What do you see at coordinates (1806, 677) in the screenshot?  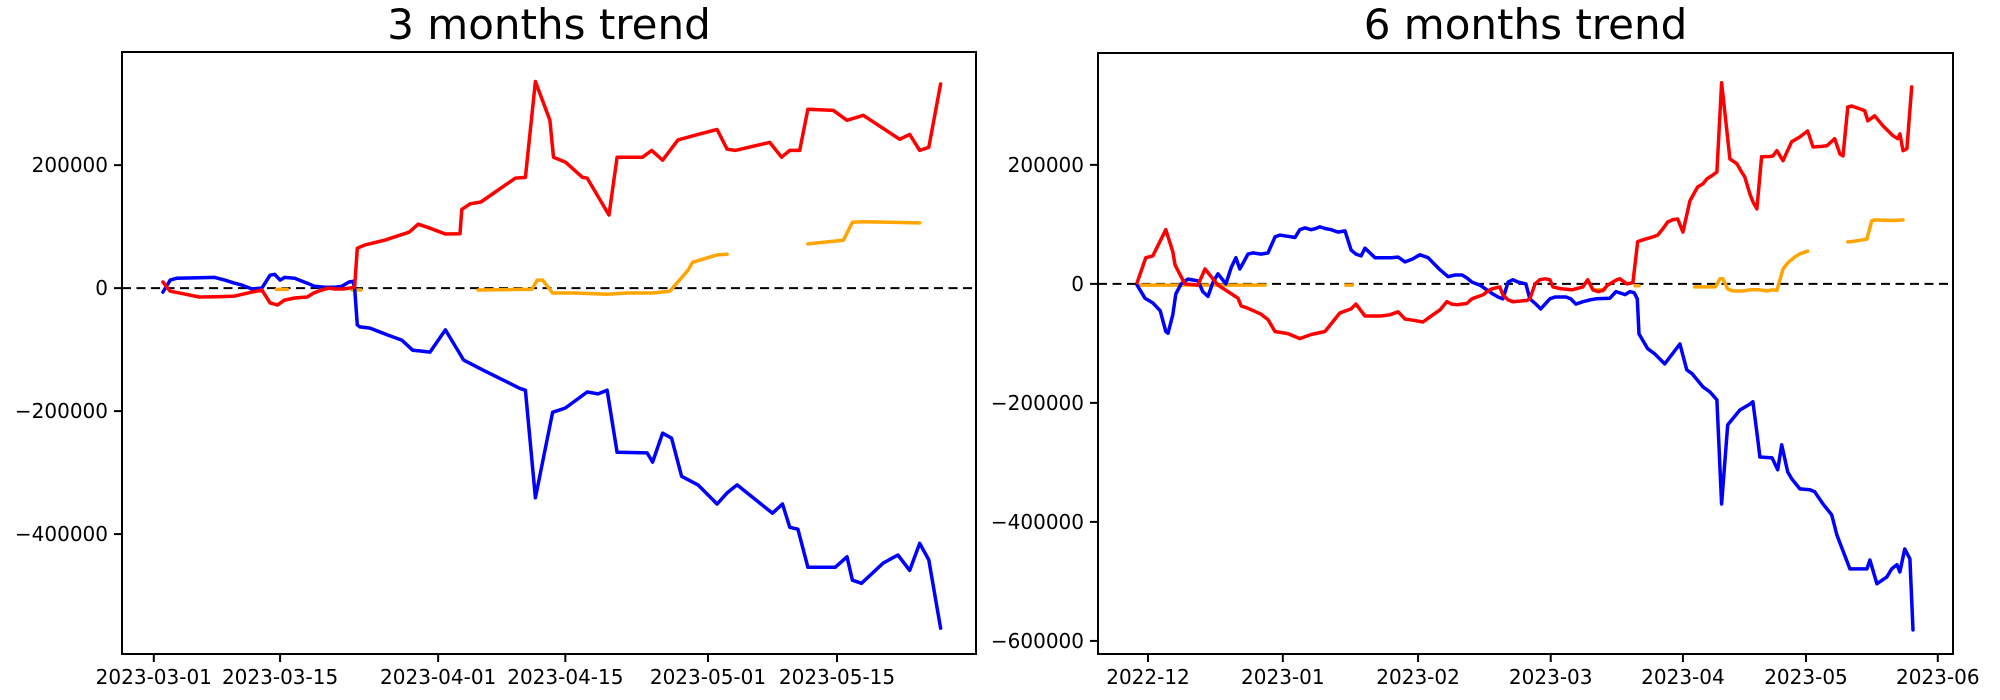 I see `x-tick-label: 2023-05` at bounding box center [1806, 677].